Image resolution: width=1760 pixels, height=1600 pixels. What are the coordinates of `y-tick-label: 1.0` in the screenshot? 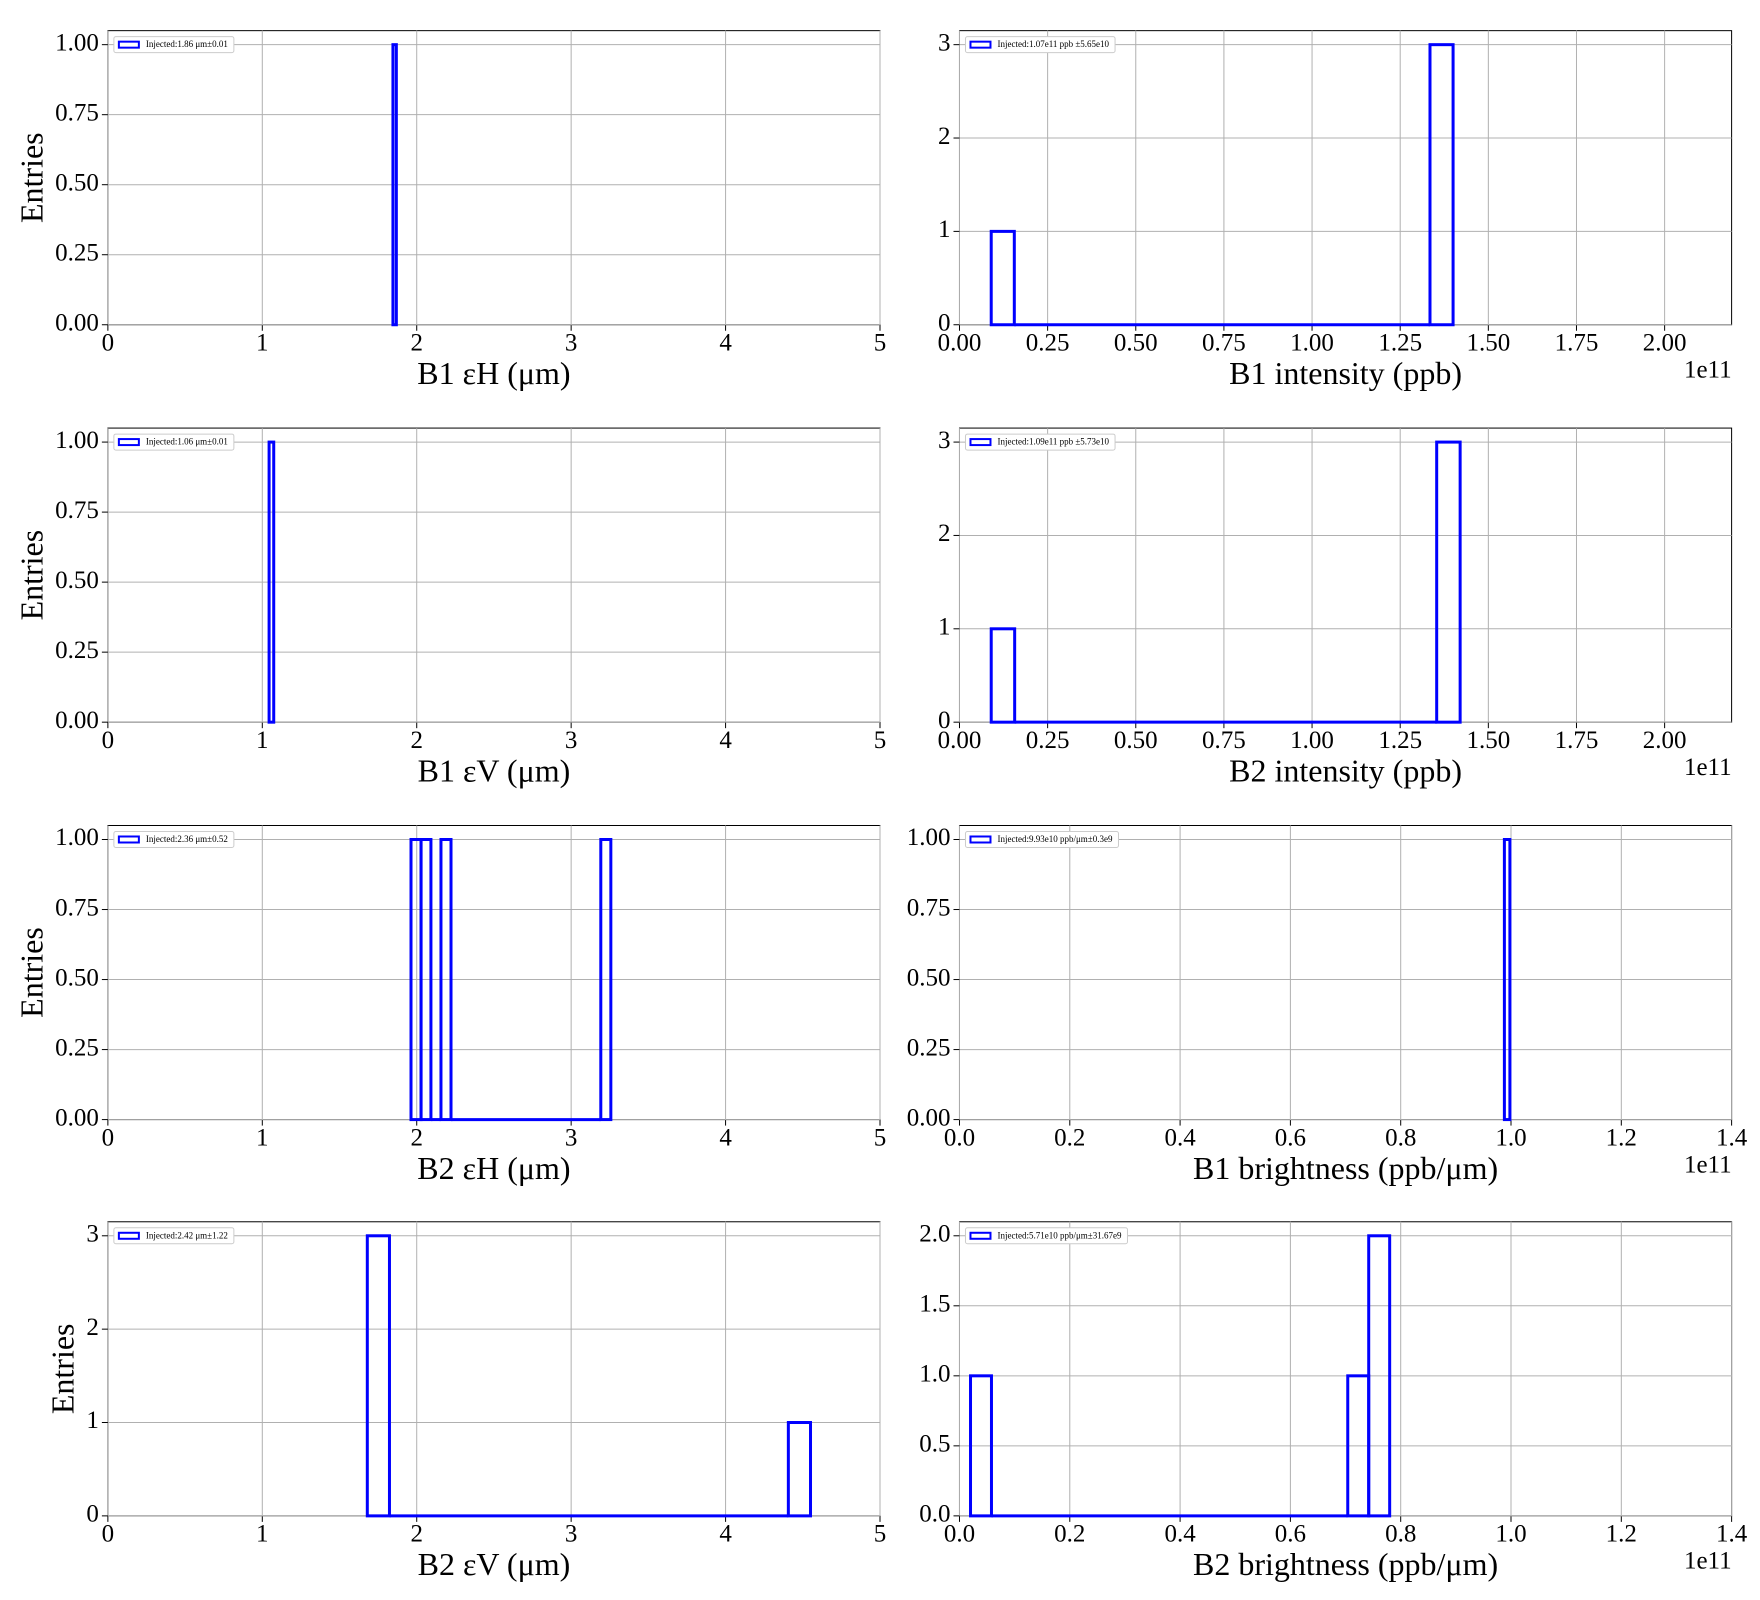 It's located at (934, 1374).